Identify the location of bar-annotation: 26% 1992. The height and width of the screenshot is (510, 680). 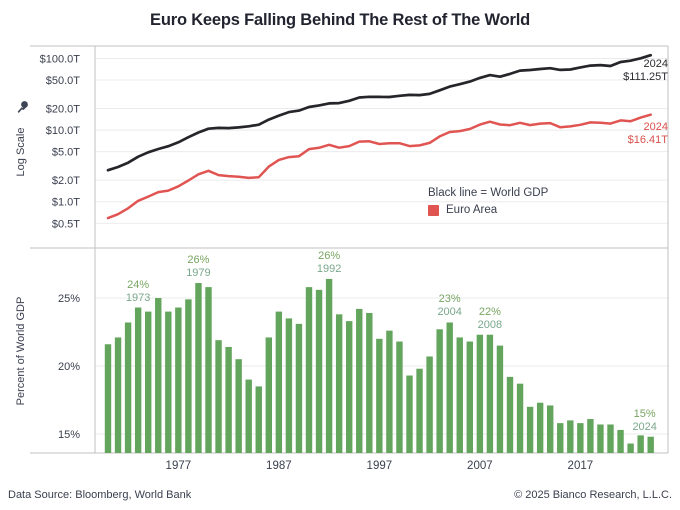
(329, 263).